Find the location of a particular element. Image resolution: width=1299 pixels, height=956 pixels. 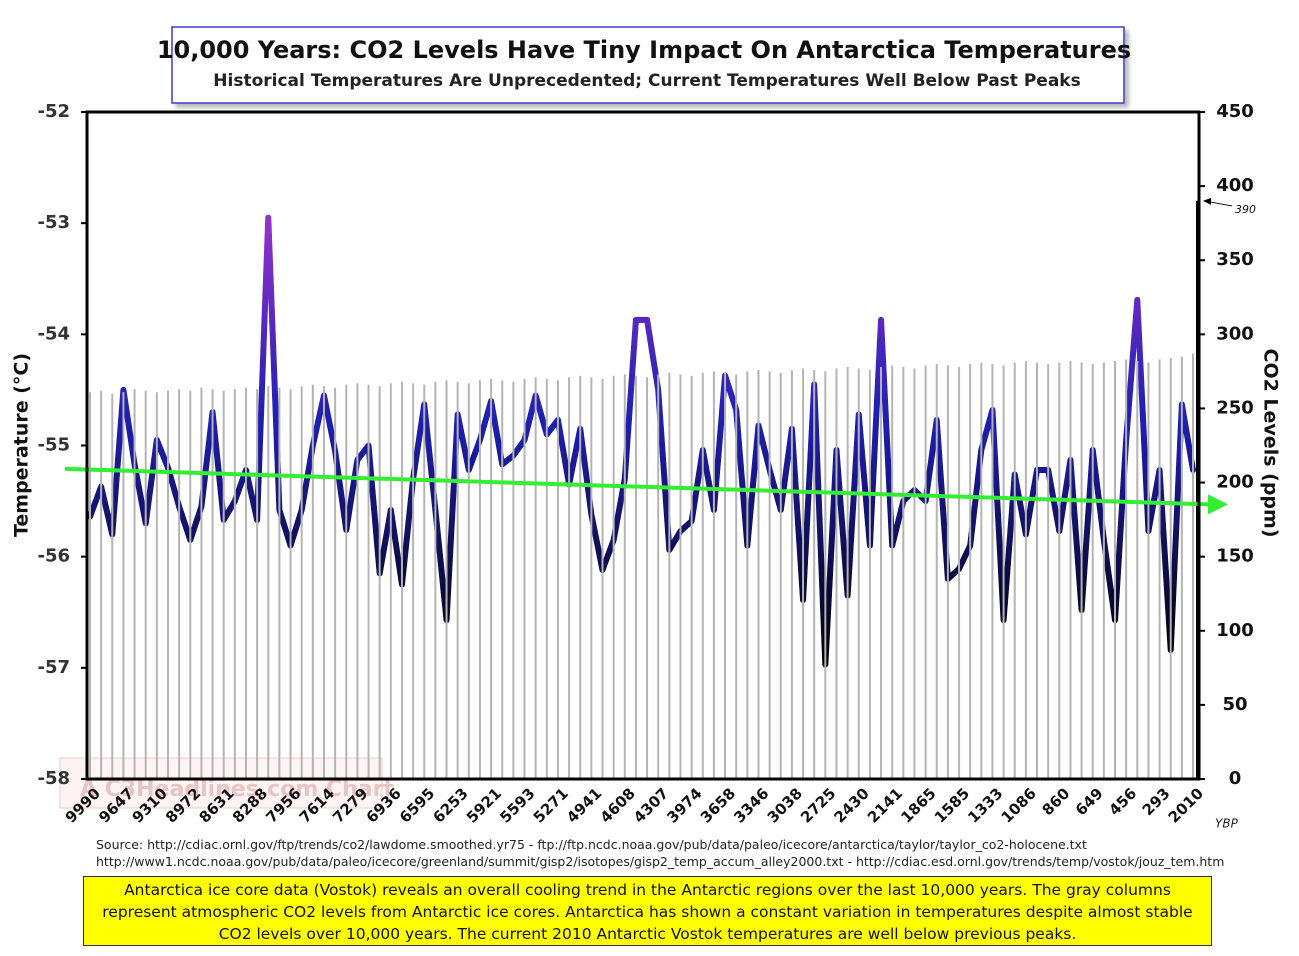

y2-axis-label: CO2 Levels (ppm) is located at coordinates (1271, 443).